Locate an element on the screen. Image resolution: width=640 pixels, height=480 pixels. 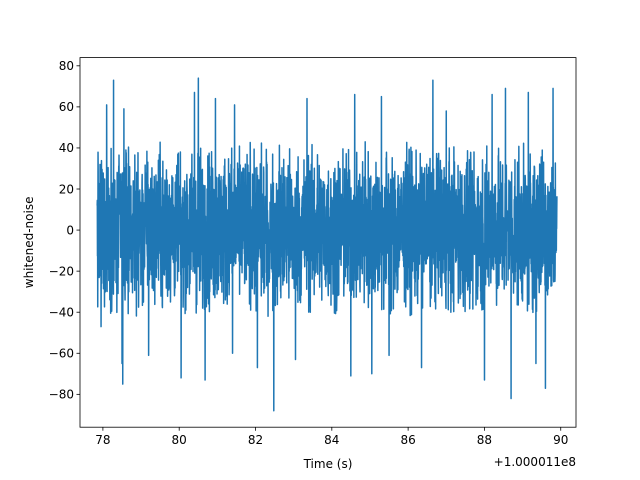
x-offset-label: +1.000011e8 is located at coordinates (535, 462).